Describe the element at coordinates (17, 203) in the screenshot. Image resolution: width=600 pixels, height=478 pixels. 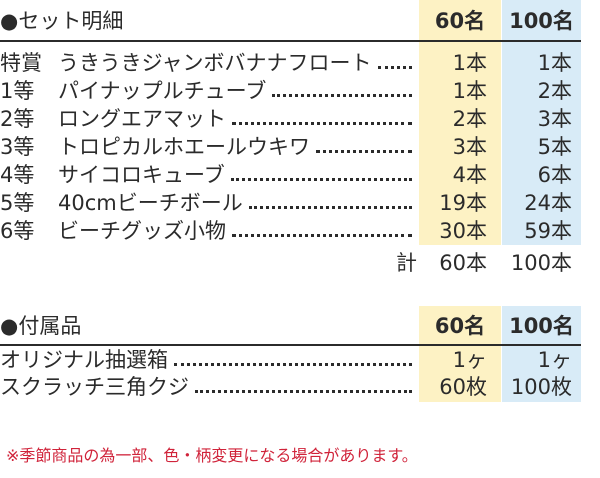
I see `set-row-rank: 5等` at that location.